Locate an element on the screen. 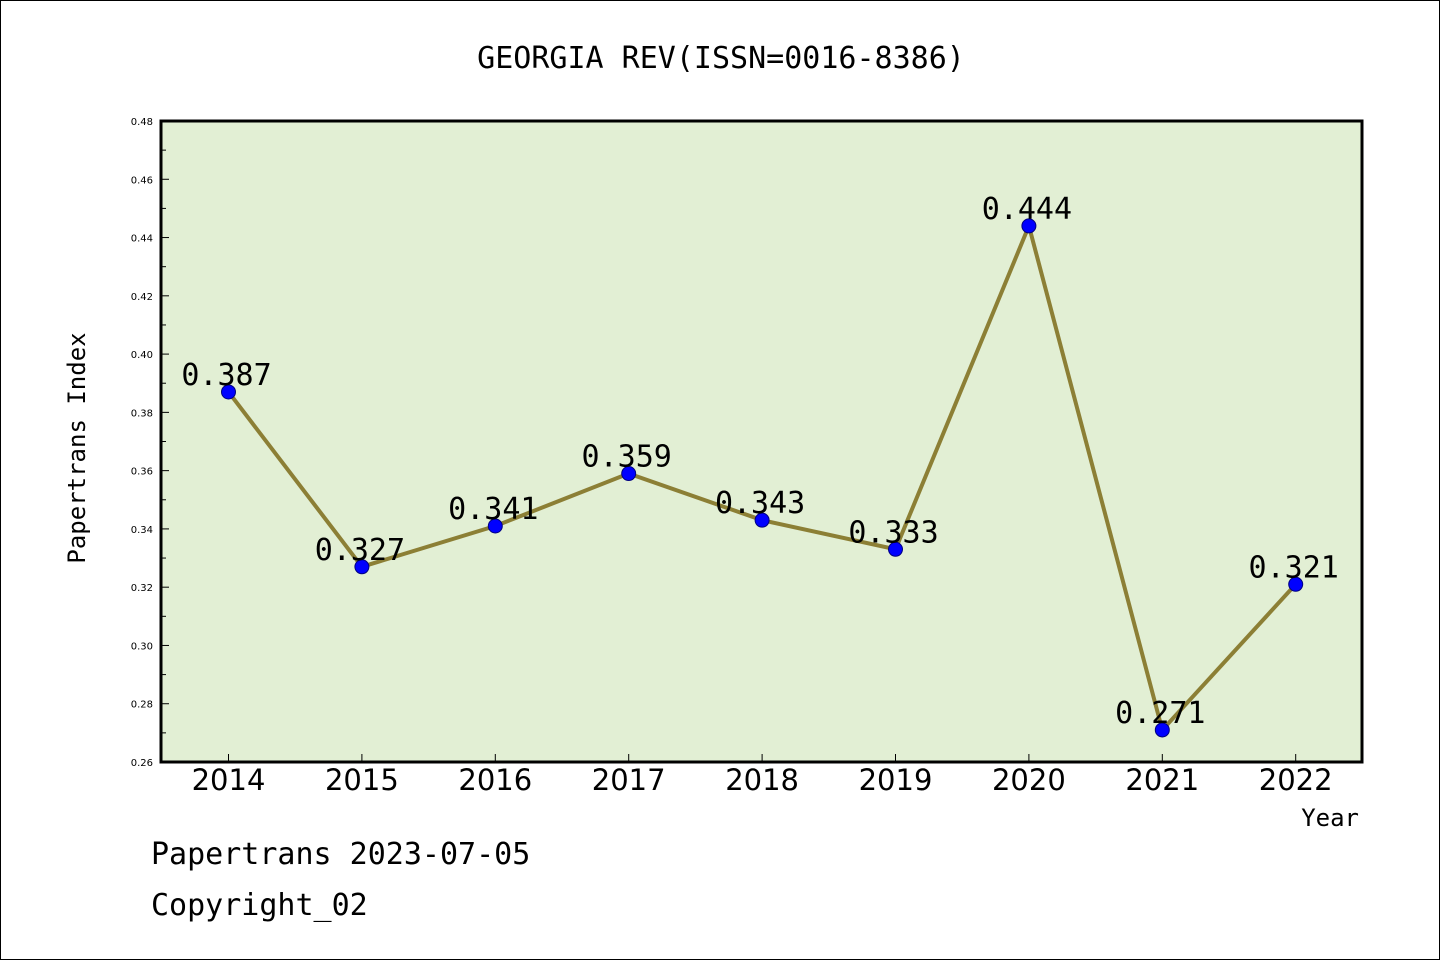 Image resolution: width=1440 pixels, height=961 pixels. y-tick-label: 0.40 is located at coordinates (142, 355).